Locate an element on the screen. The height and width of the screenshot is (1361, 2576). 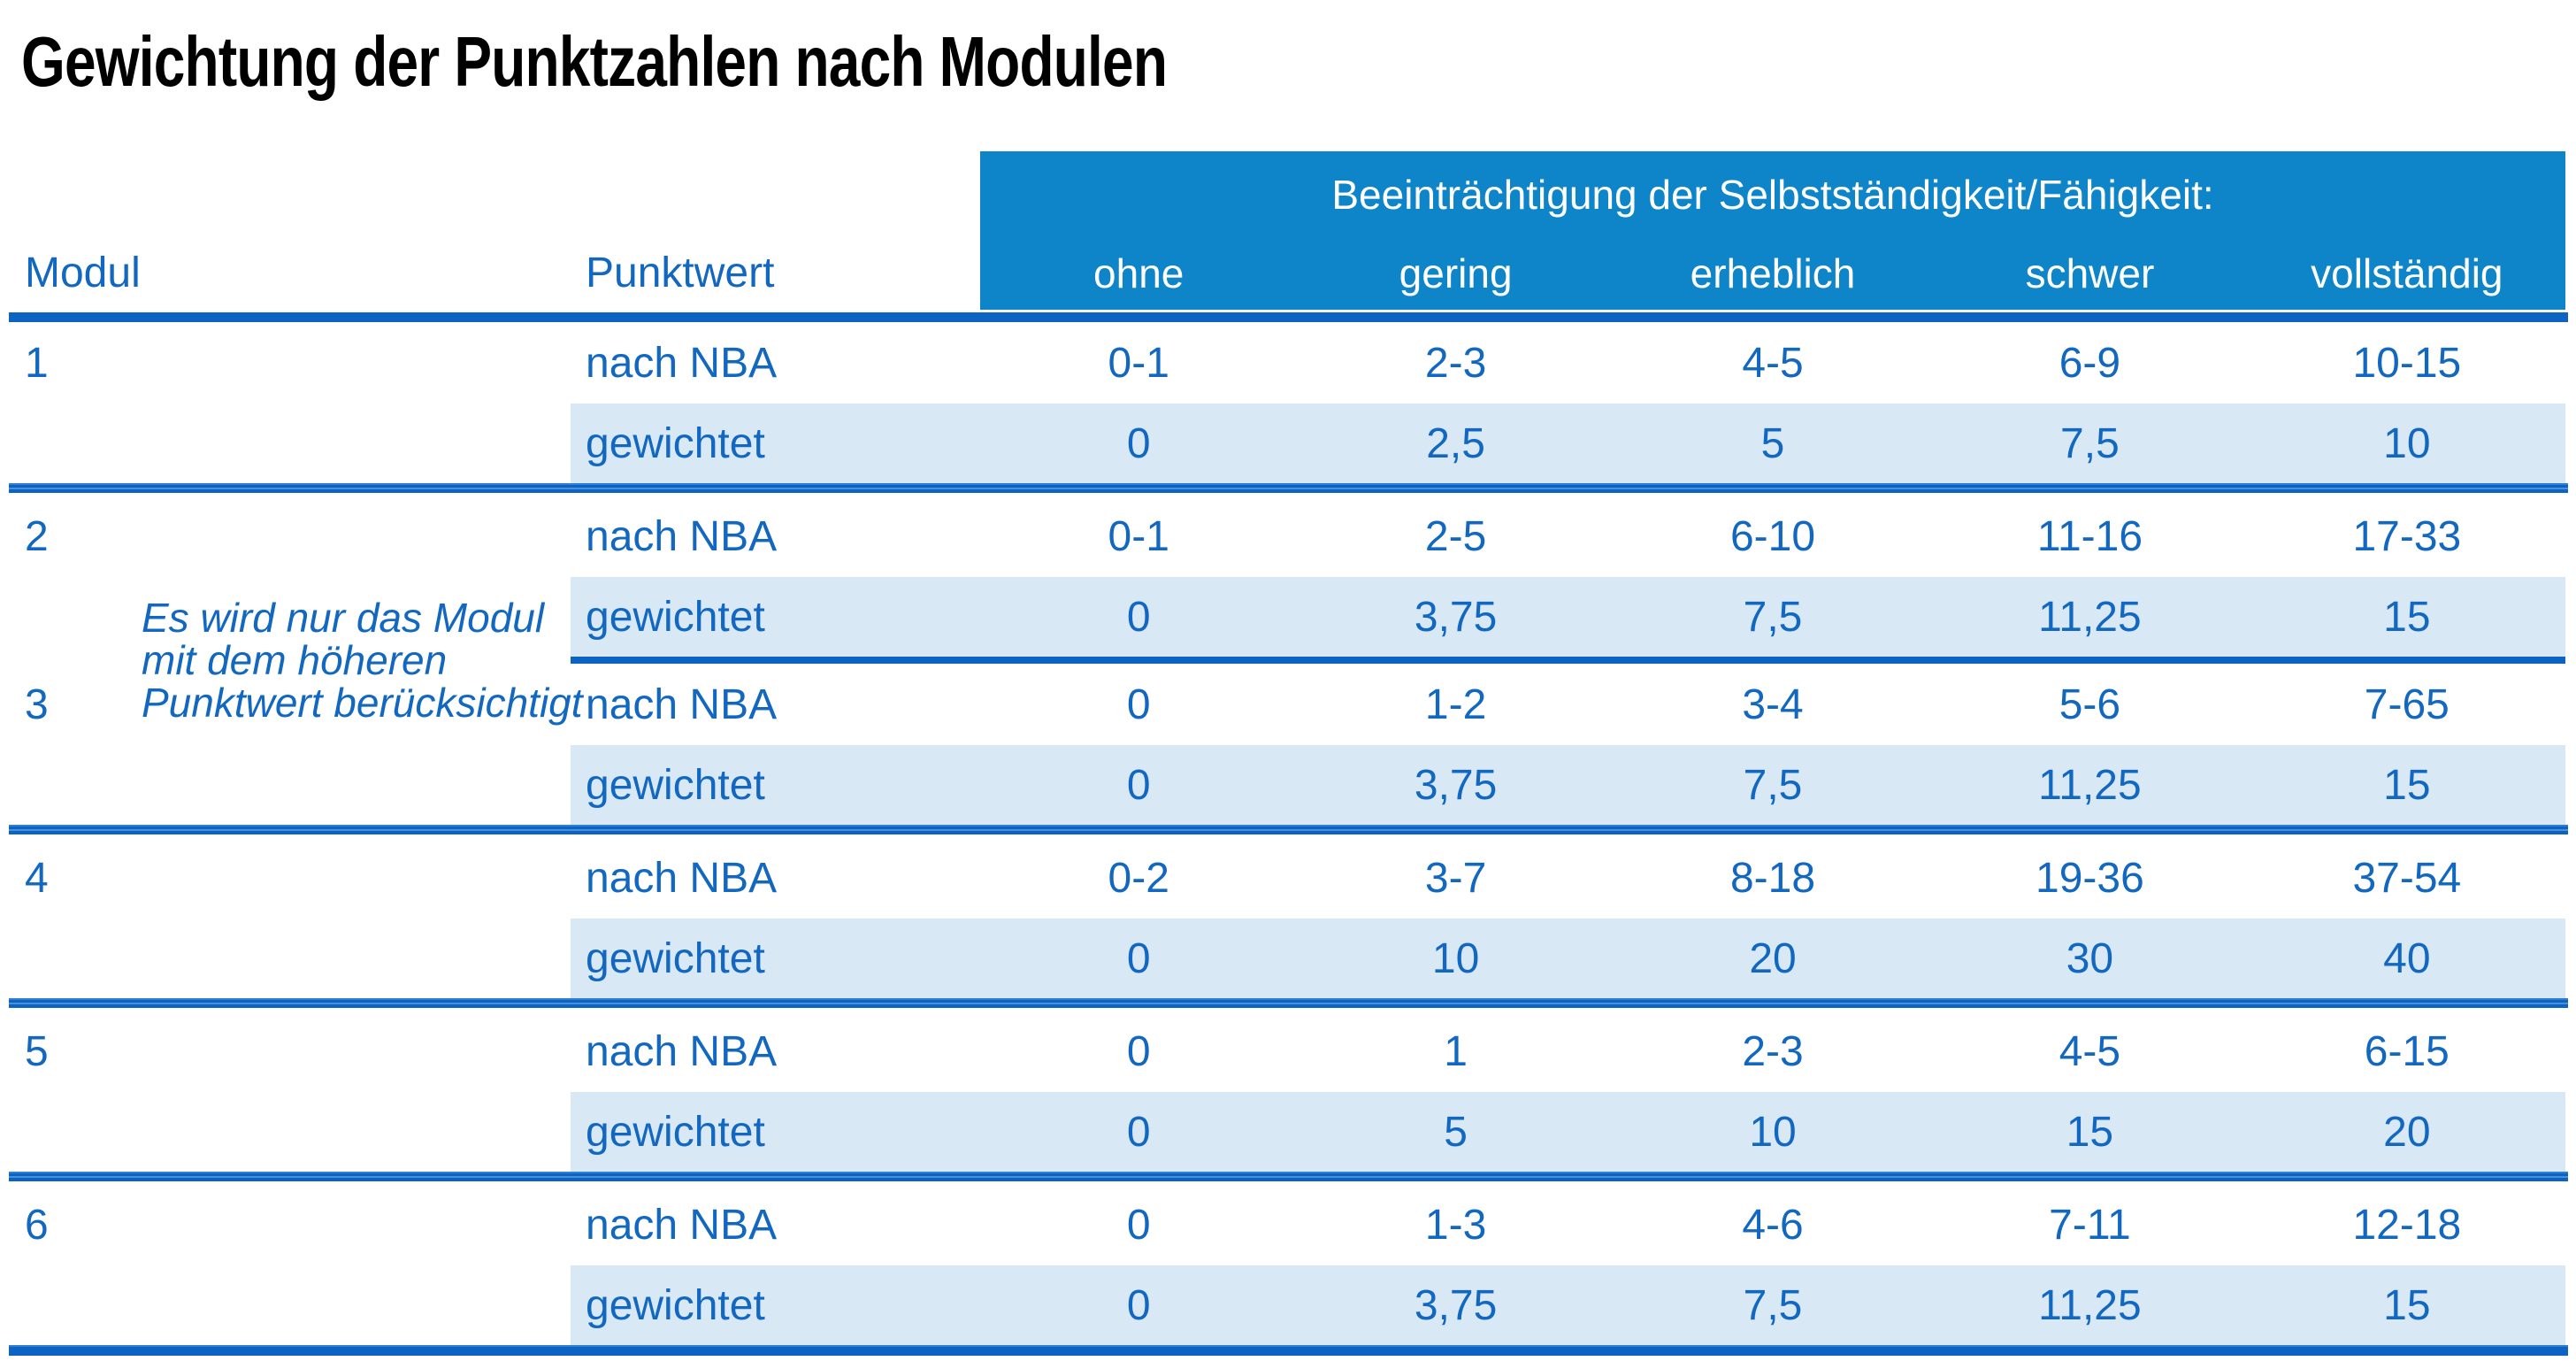
severity-header-vollstaendig: vollständig is located at coordinates (2407, 273).